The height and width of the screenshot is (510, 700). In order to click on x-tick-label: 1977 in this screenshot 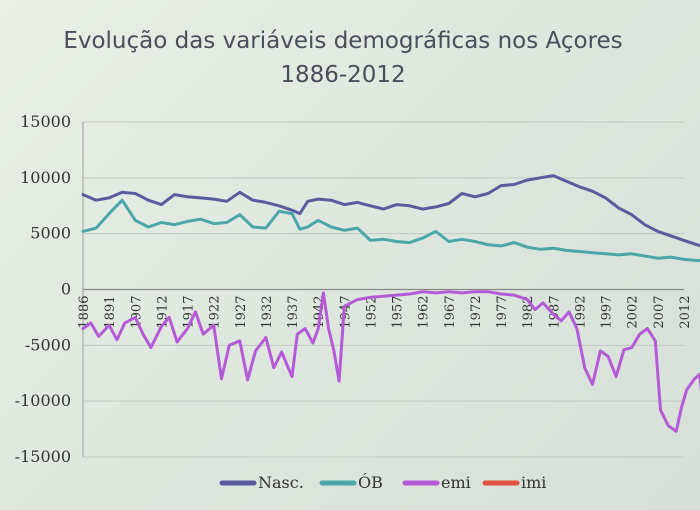, I will do `click(502, 311)`.